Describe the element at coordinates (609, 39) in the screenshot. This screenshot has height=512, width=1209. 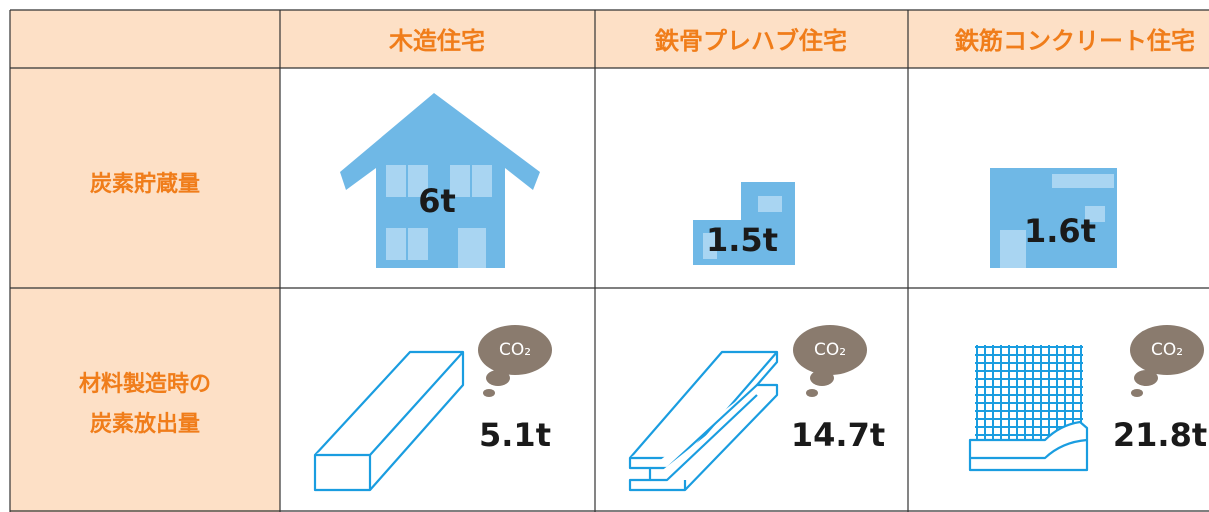
I see `header-row-bg` at that location.